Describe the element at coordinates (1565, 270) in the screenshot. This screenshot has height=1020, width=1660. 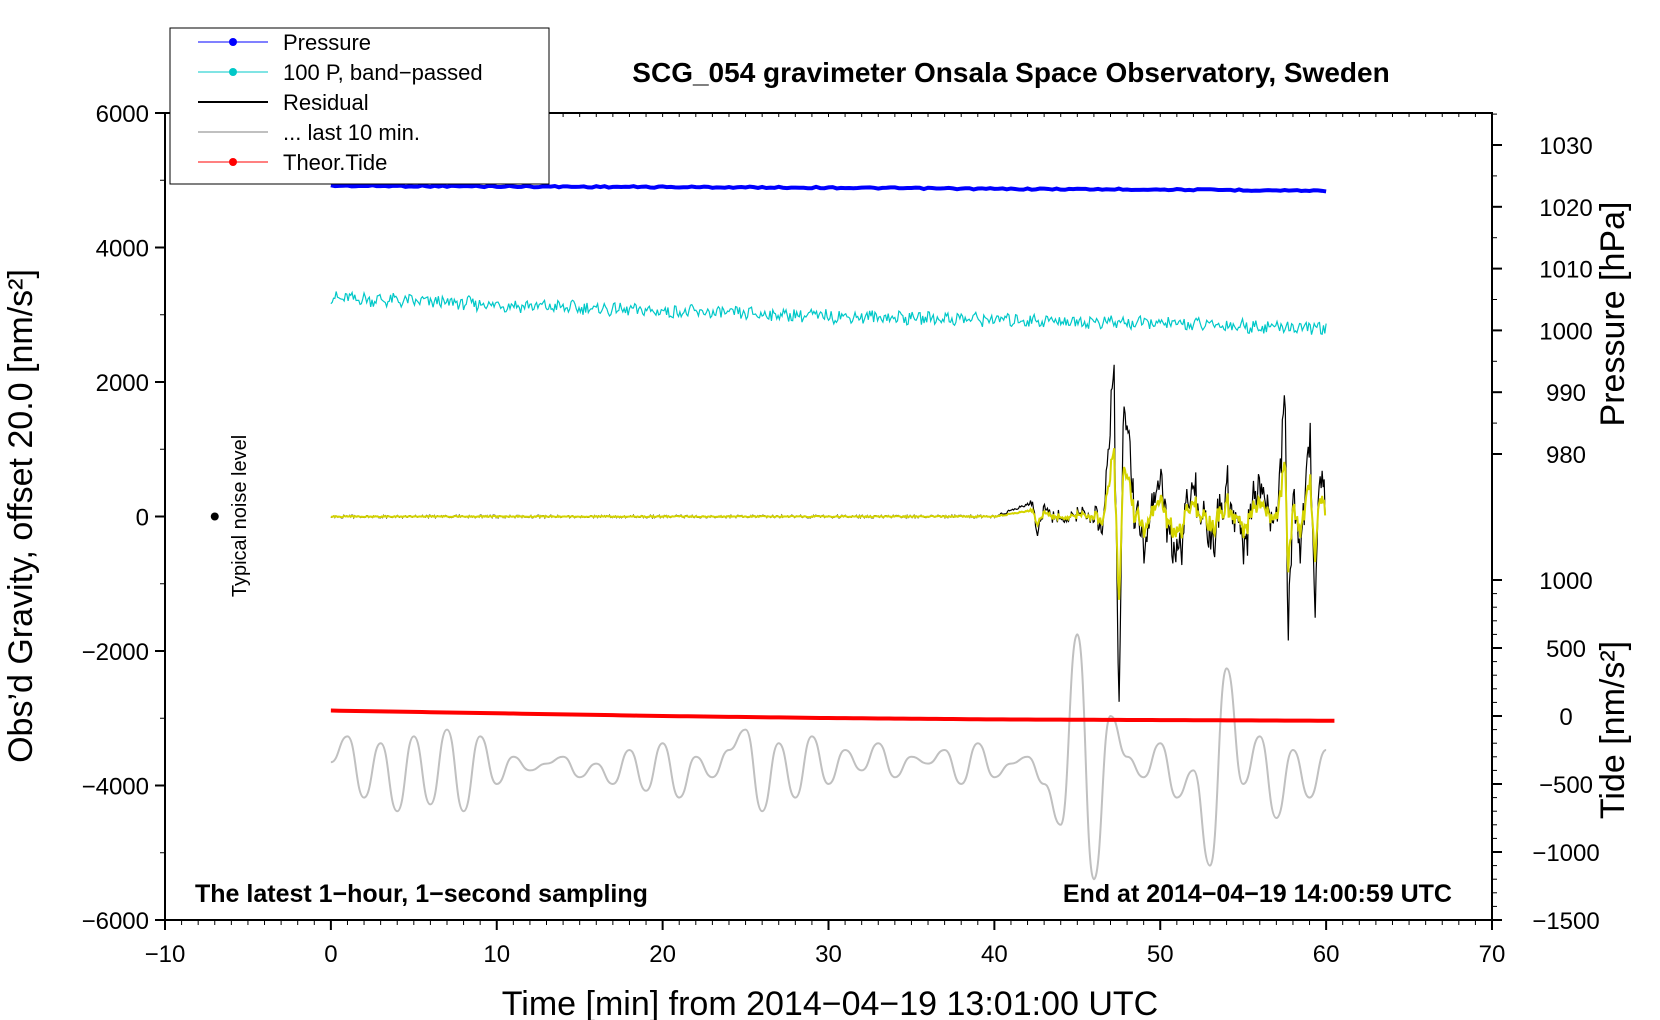
I see `pressure-tick-label: 1010` at that location.